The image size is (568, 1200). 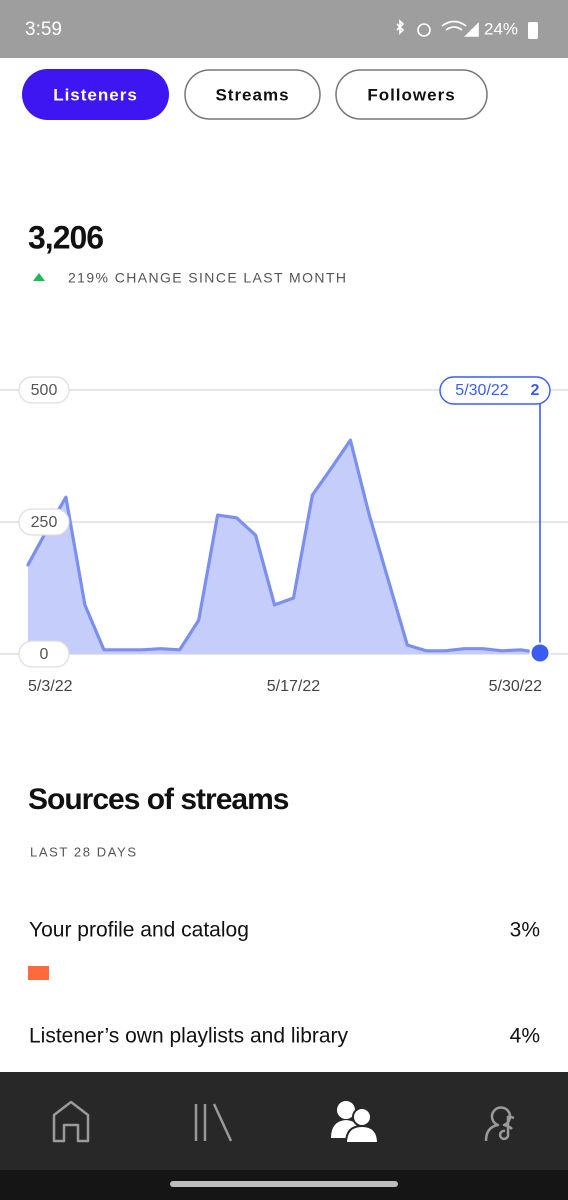 I want to click on tab-bar: Listeners Streams Followers, so click(x=255, y=94).